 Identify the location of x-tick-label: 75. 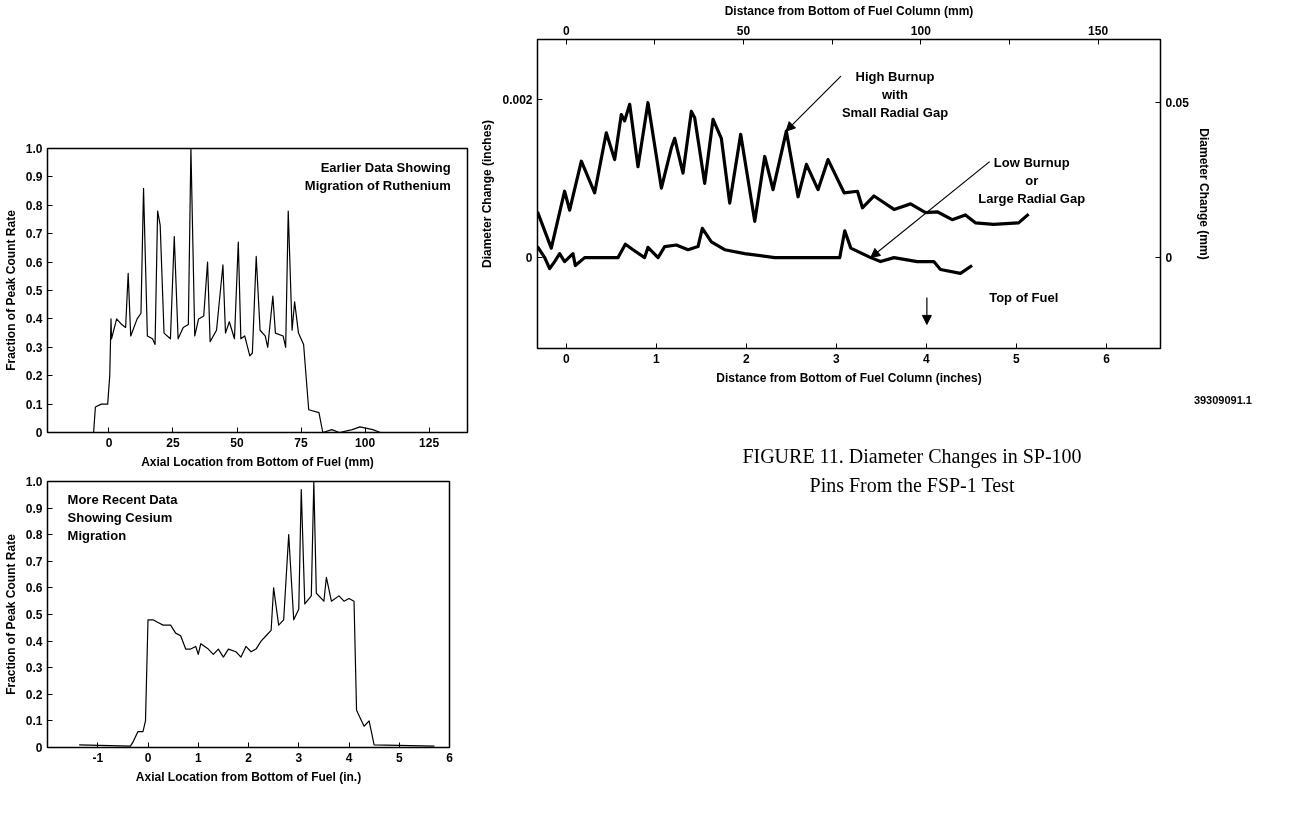
(301, 442).